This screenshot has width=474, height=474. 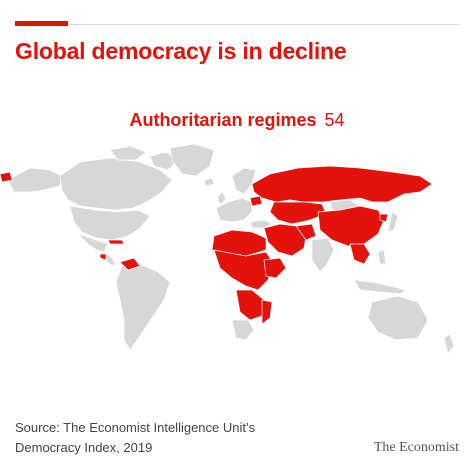 I want to click on europe-region, so click(x=234, y=210).